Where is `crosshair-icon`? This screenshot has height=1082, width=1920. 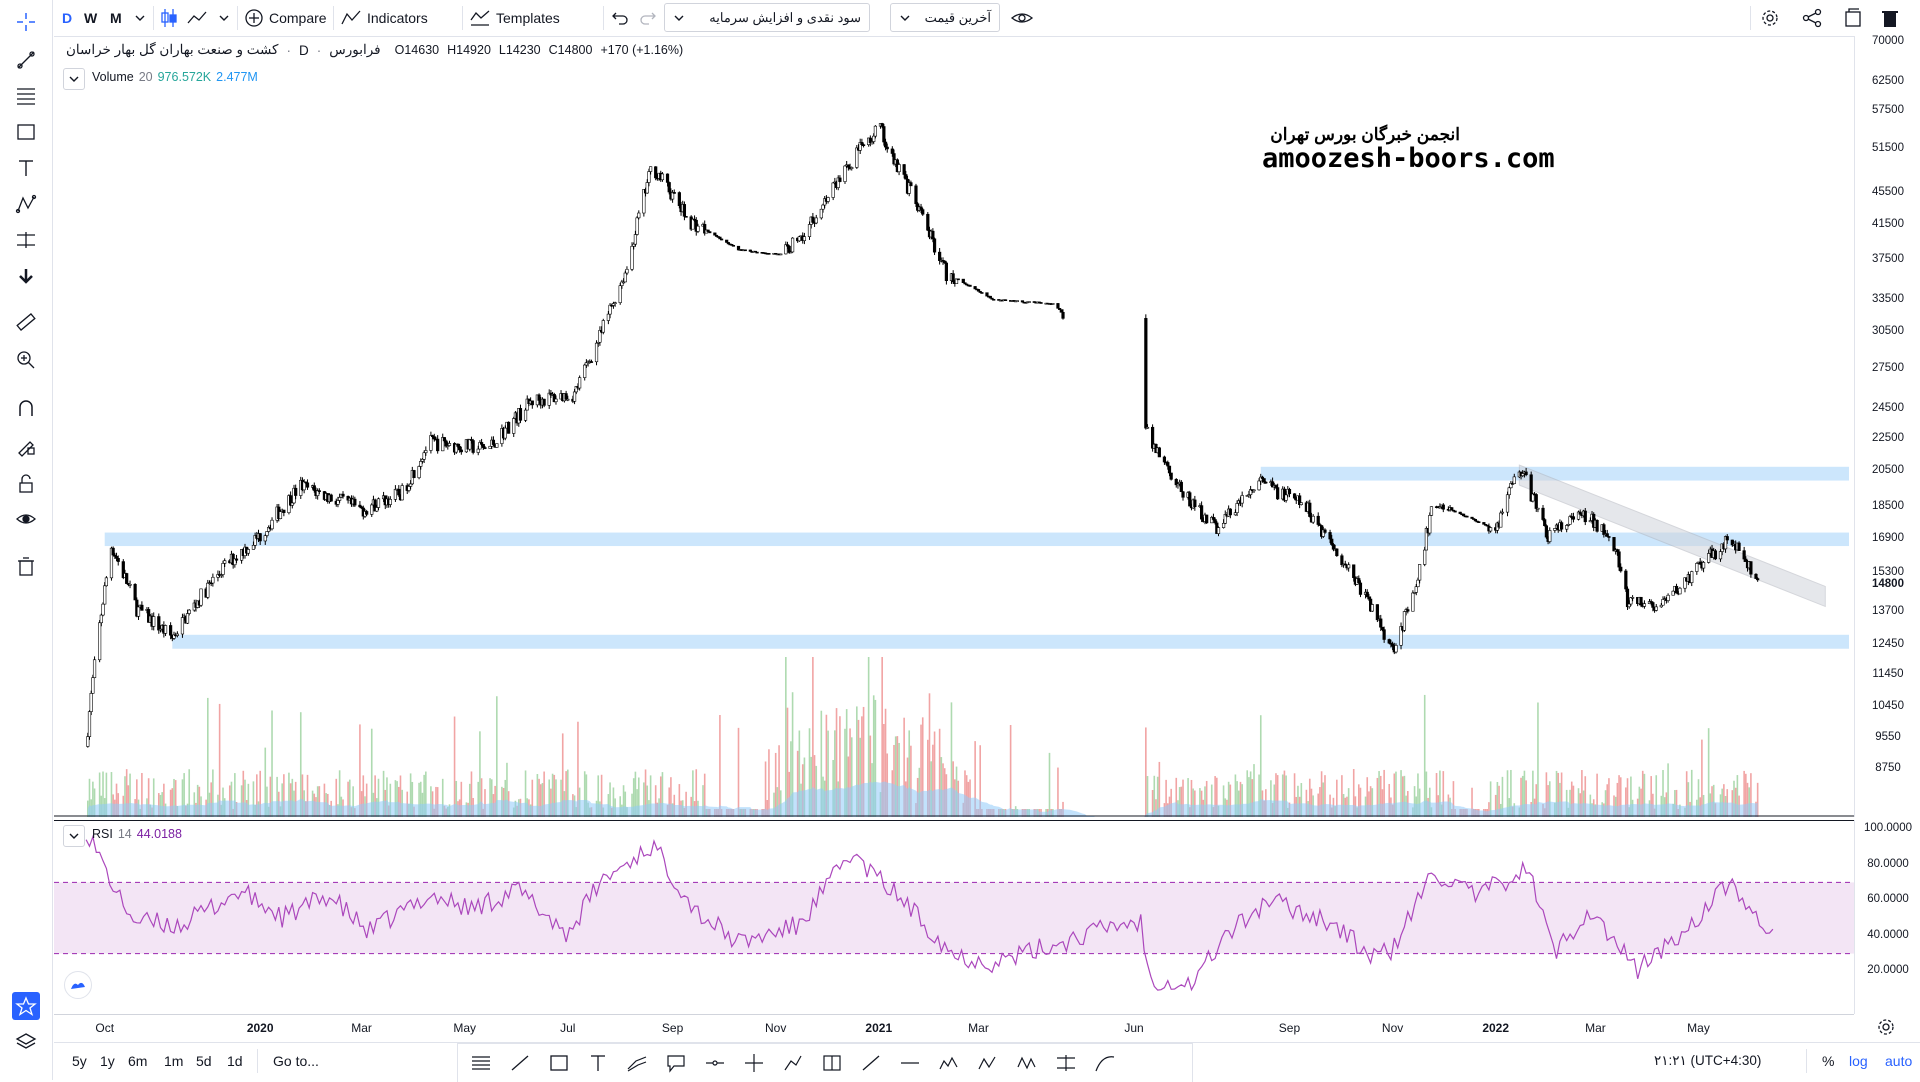
crosshair-icon is located at coordinates (26, 22).